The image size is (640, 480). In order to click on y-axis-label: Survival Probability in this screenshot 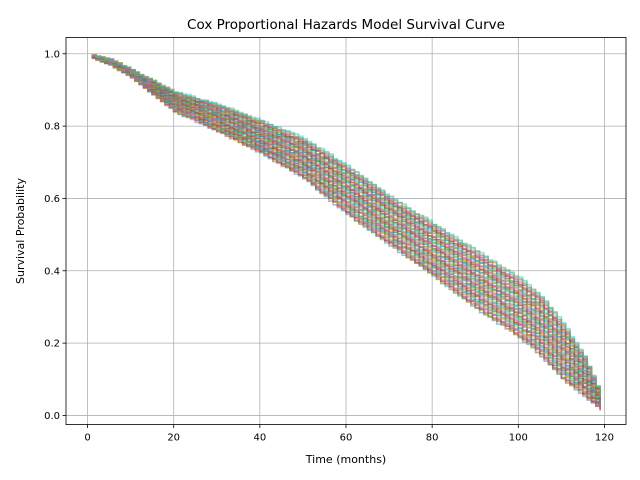, I will do `click(20, 231)`.